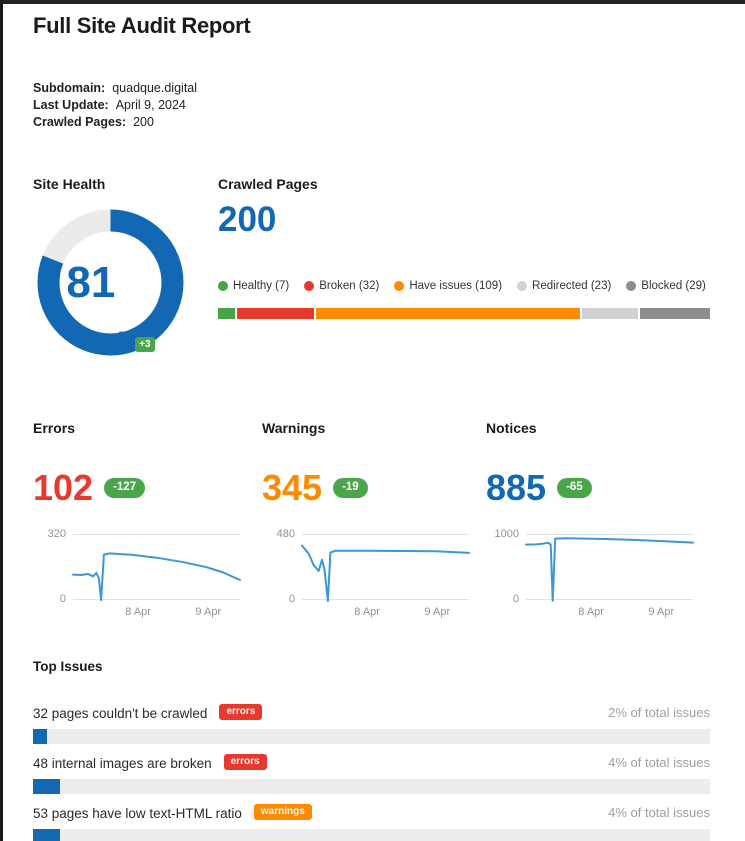 The width and height of the screenshot is (745, 841). I want to click on meta-crawled-pages: Crawled Pages: 200, so click(115, 122).